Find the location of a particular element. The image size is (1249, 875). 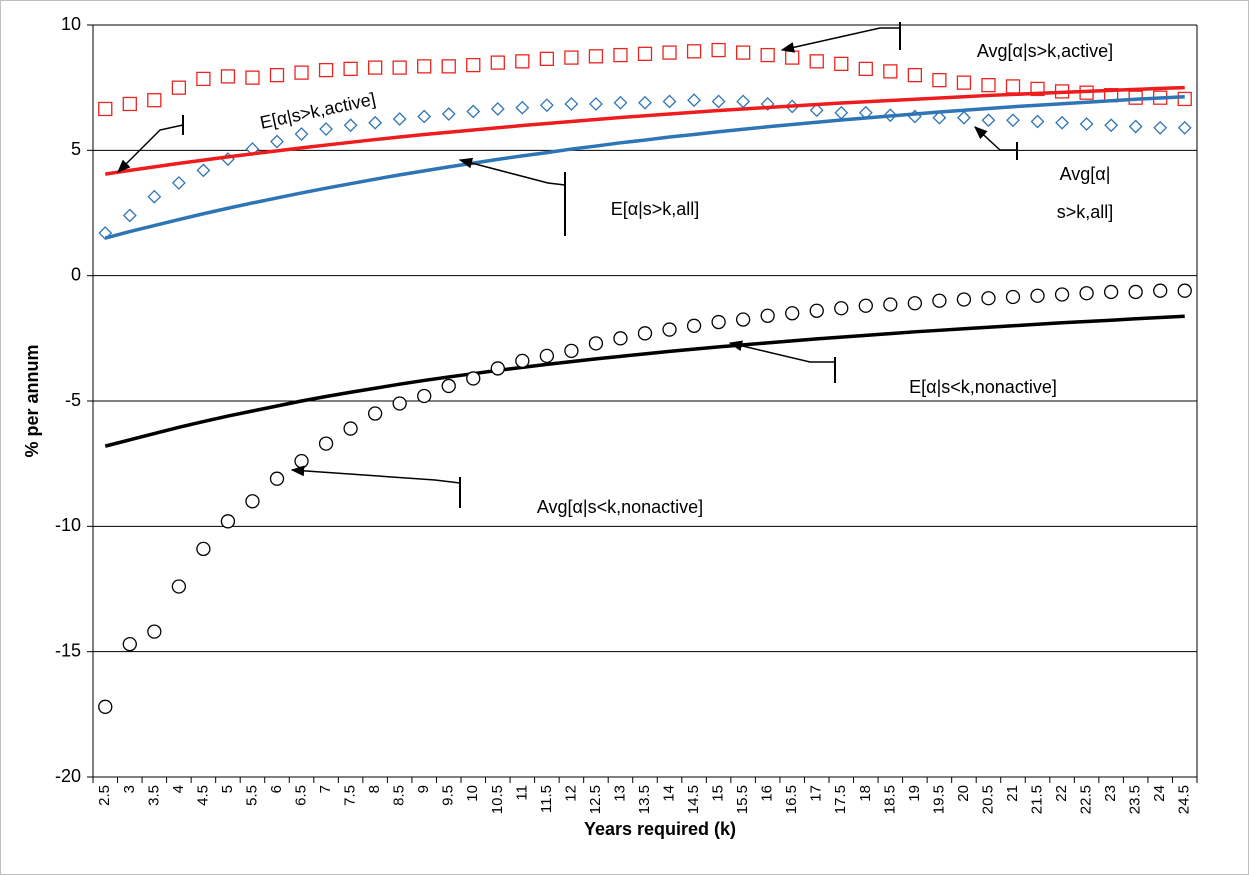

x-tick-label: 21 is located at coordinates (1012, 793).